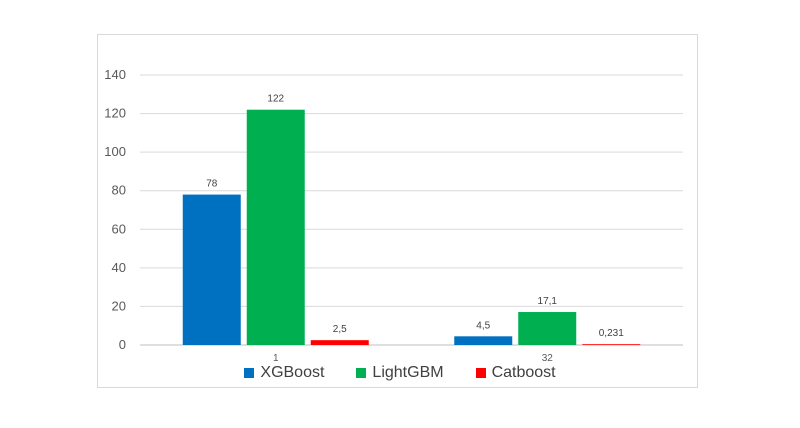 The width and height of the screenshot is (800, 428). I want to click on legend-item-lightgbm: LightGBM, so click(400, 373).